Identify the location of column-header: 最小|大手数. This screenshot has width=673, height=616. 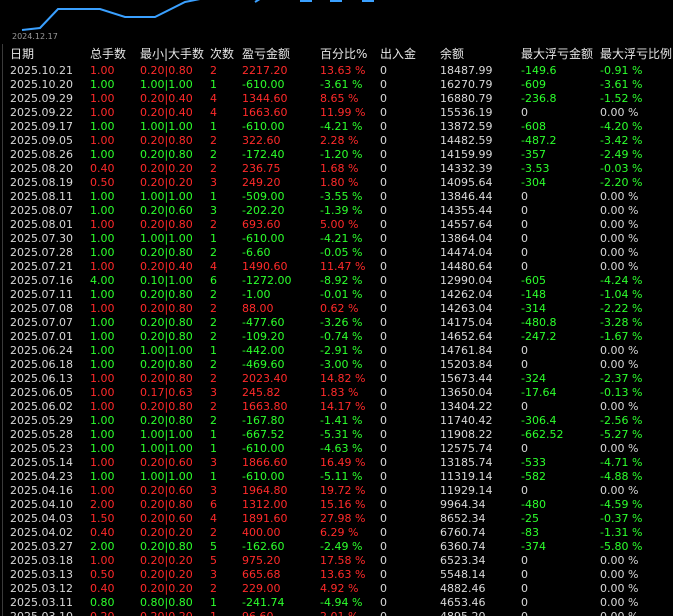
(172, 54).